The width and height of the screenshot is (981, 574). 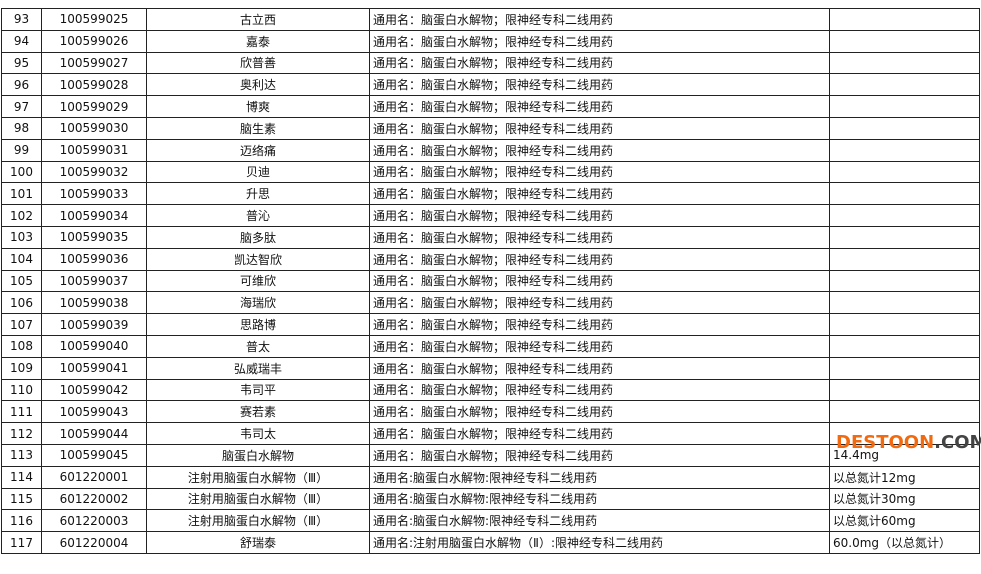 What do you see at coordinates (490, 128) in the screenshot?
I see `table-row: 98 100599030 脑生素 通用名：脑蛋白水解物；限神经专科二线用药` at bounding box center [490, 128].